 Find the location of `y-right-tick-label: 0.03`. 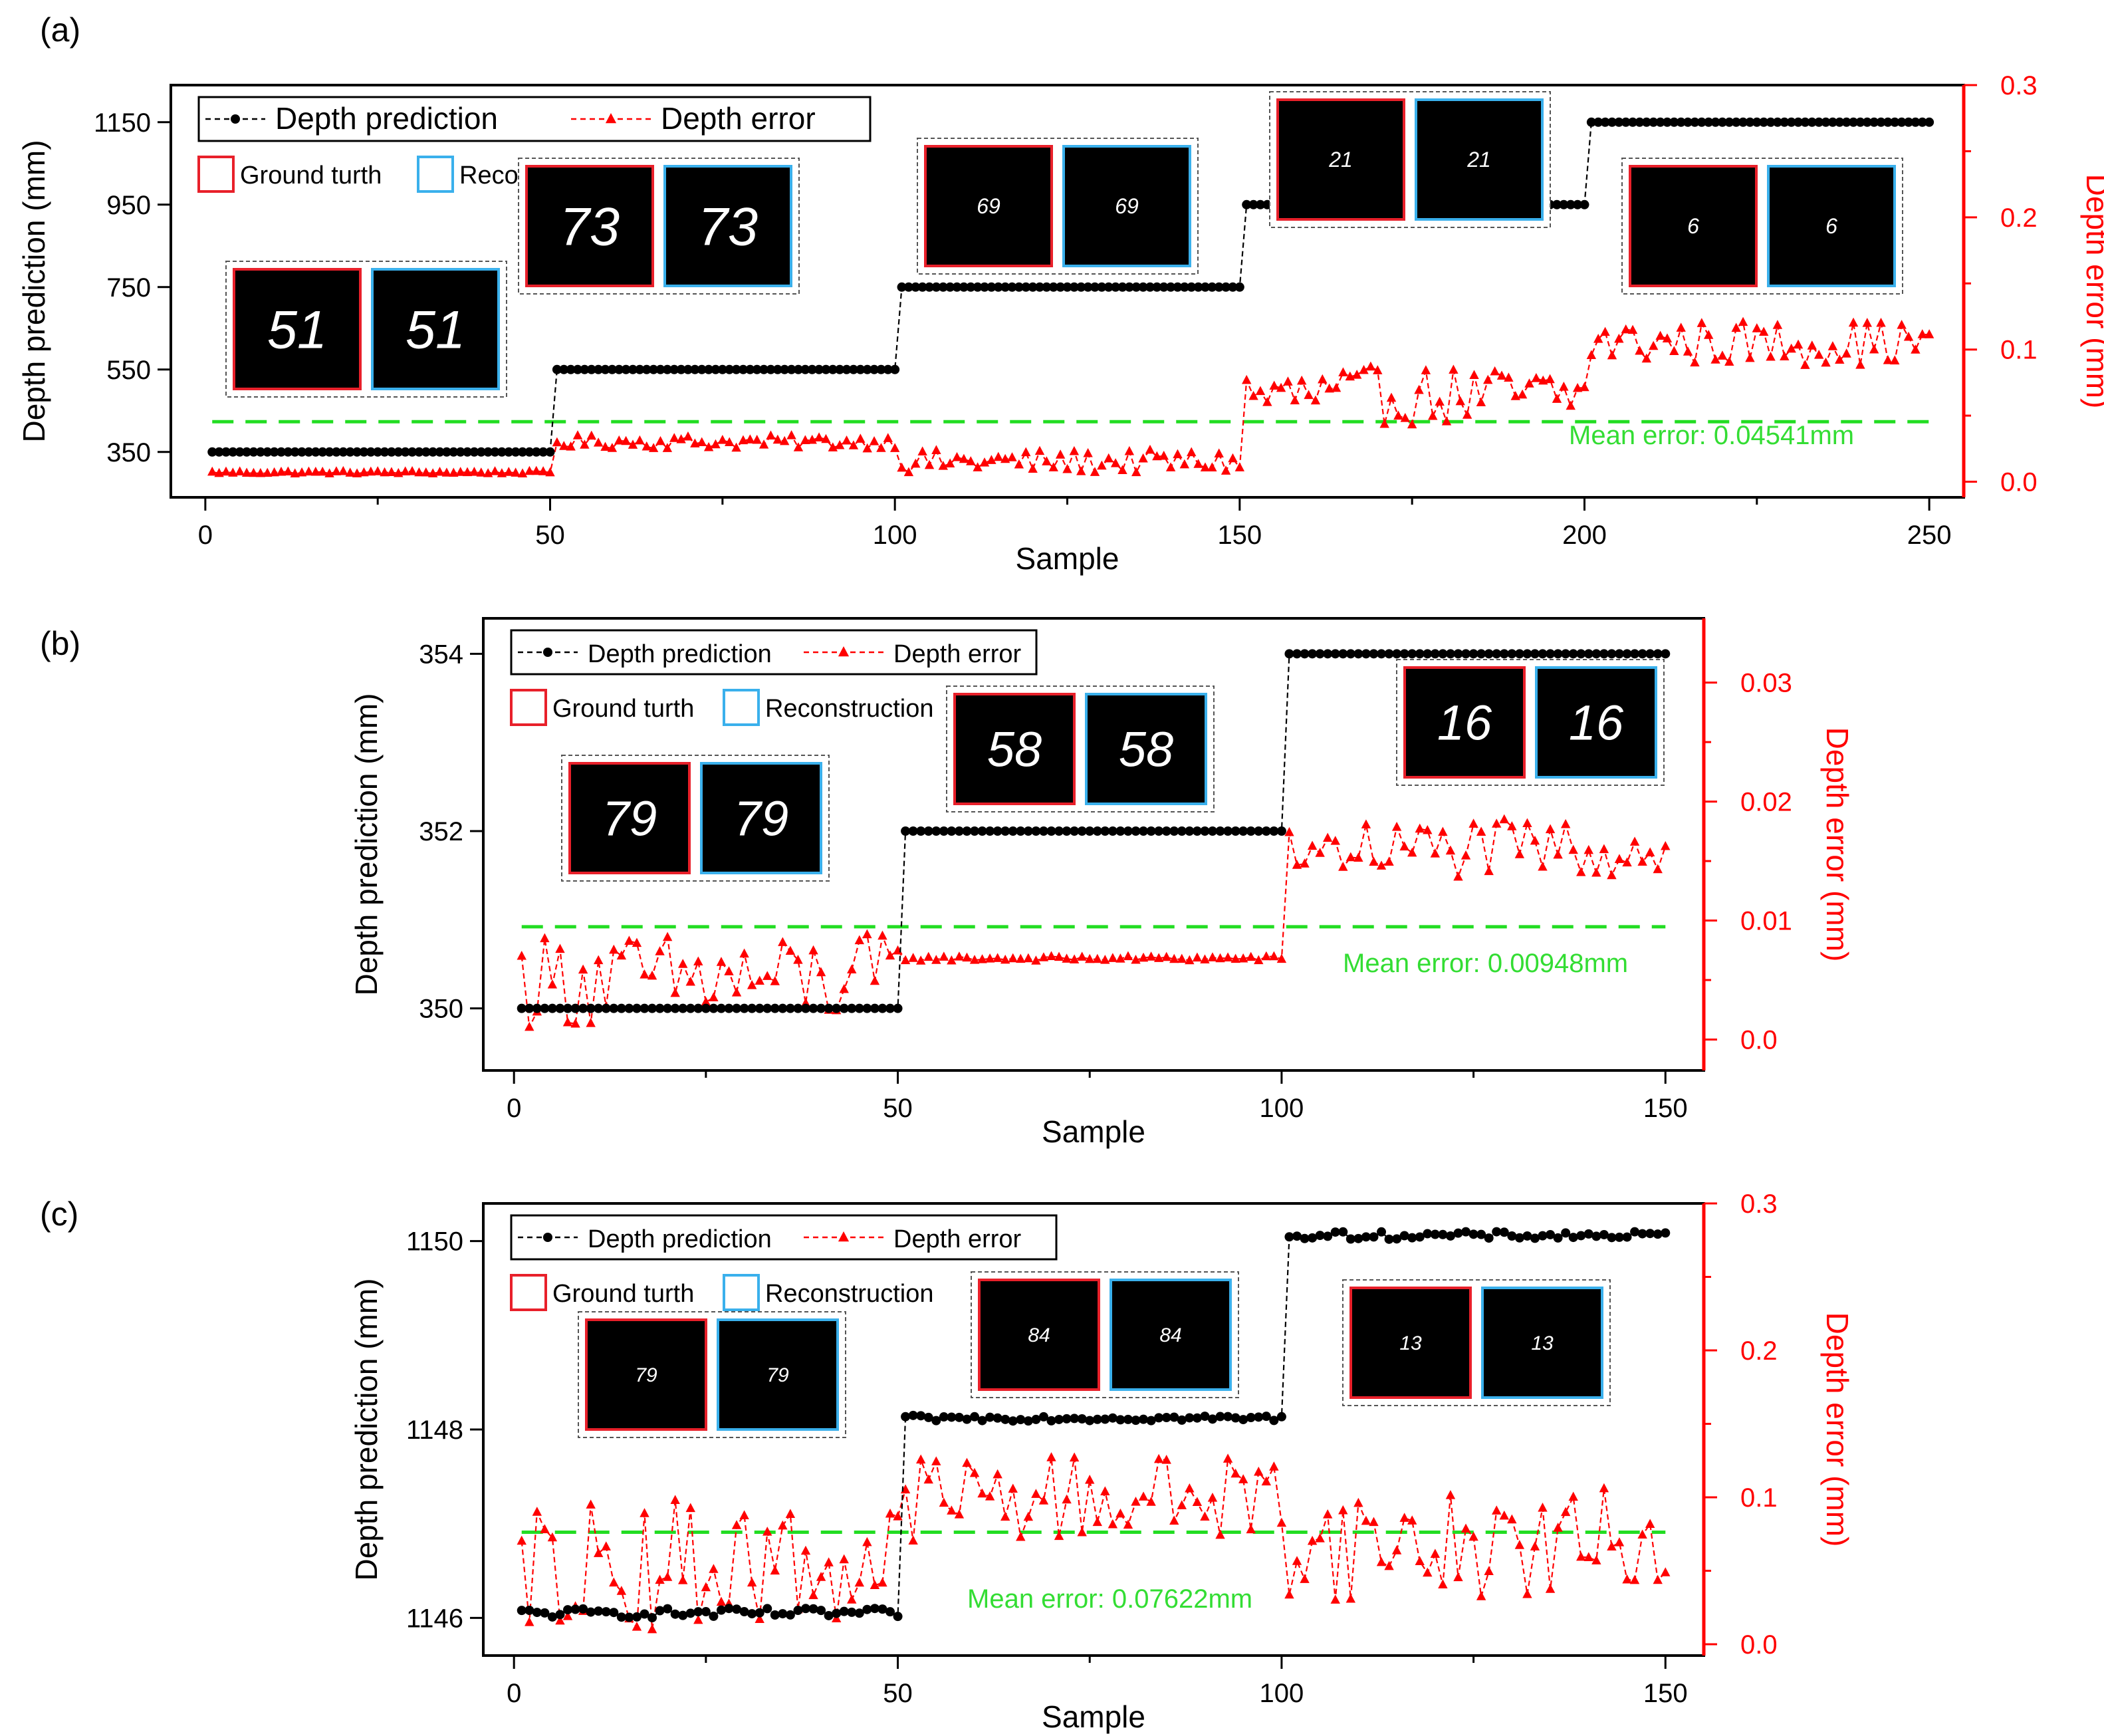

y-right-tick-label: 0.03 is located at coordinates (1766, 683).